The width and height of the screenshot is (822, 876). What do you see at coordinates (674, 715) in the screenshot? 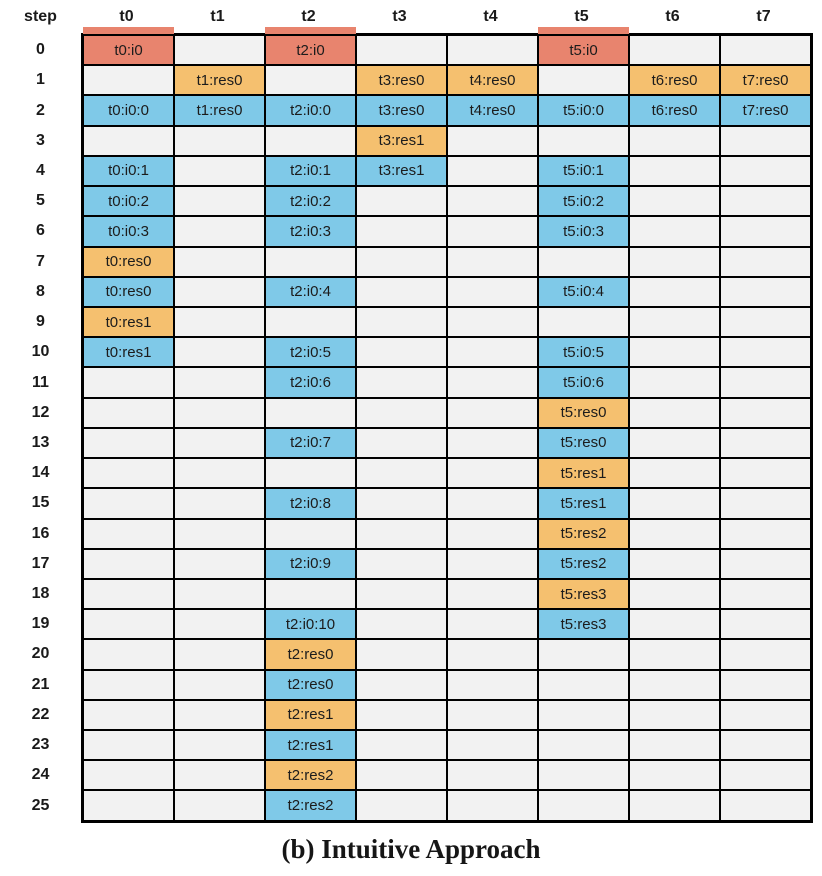
I see `cell-step22-t6` at bounding box center [674, 715].